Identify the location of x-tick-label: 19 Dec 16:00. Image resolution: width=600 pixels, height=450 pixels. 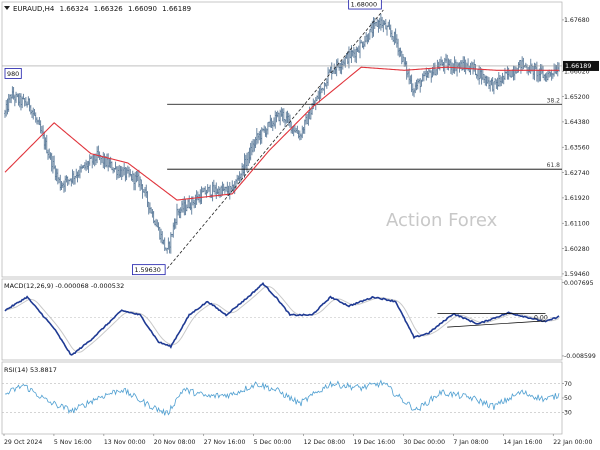
(375, 442).